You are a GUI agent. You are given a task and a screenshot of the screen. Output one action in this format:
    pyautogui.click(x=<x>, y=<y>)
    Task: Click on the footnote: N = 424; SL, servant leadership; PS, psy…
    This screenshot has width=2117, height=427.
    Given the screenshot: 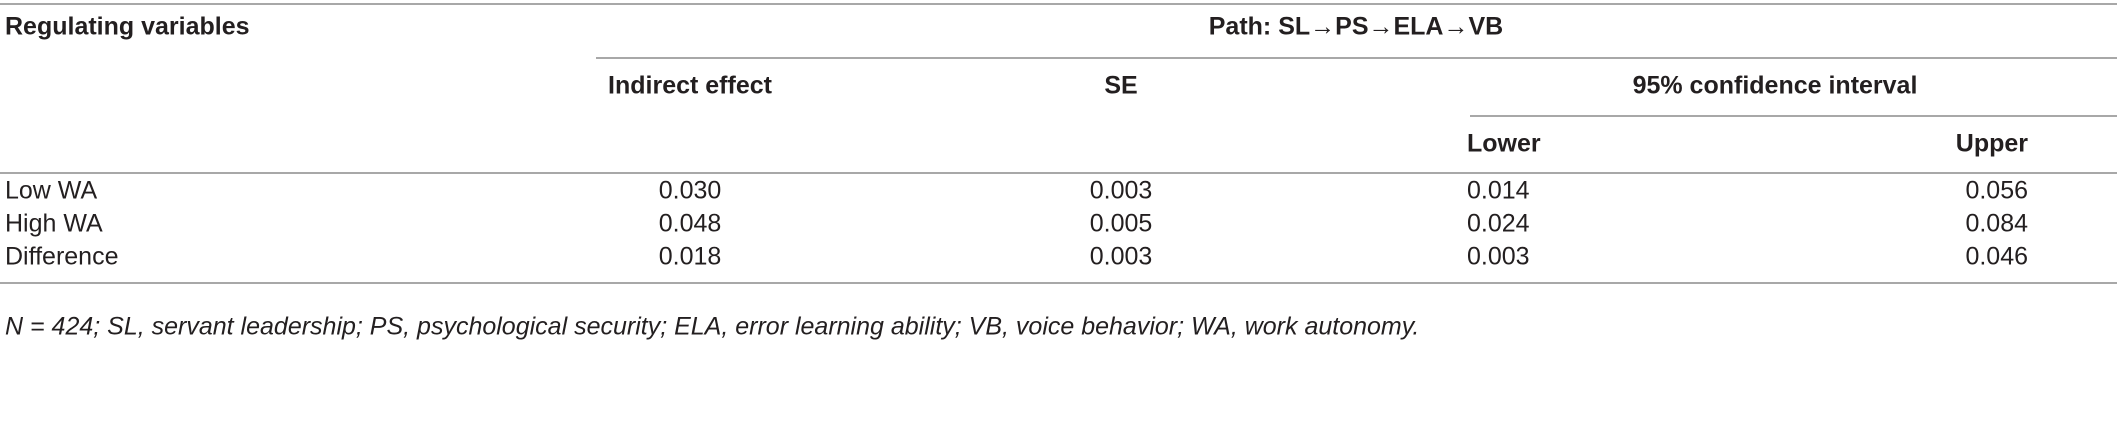 What is the action you would take?
    pyautogui.click(x=712, y=327)
    